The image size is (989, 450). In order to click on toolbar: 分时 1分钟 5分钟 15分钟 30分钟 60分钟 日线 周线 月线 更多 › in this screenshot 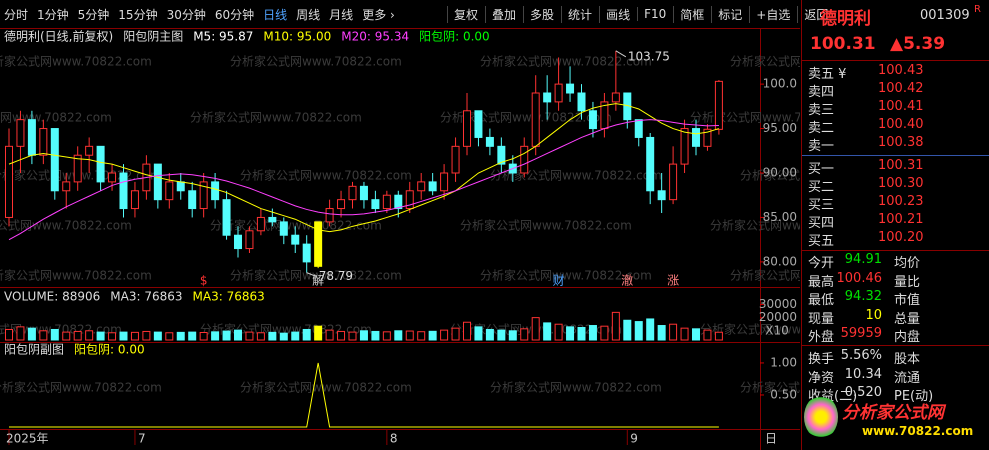, I will do `click(400, 14)`.